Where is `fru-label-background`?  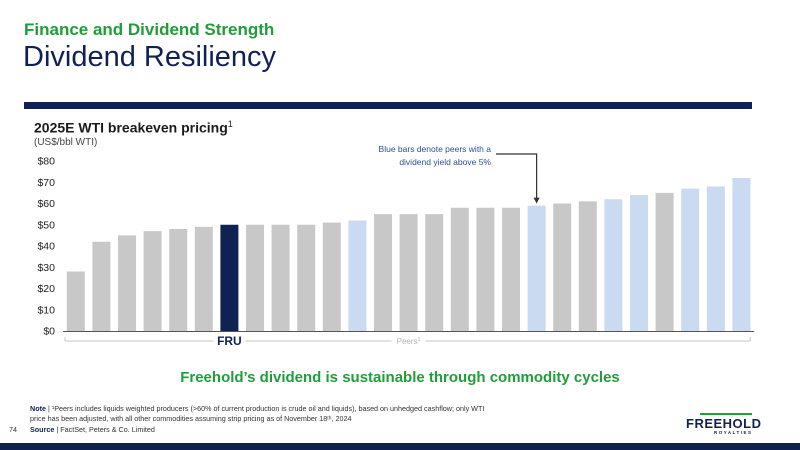
fru-label-background is located at coordinates (229, 341).